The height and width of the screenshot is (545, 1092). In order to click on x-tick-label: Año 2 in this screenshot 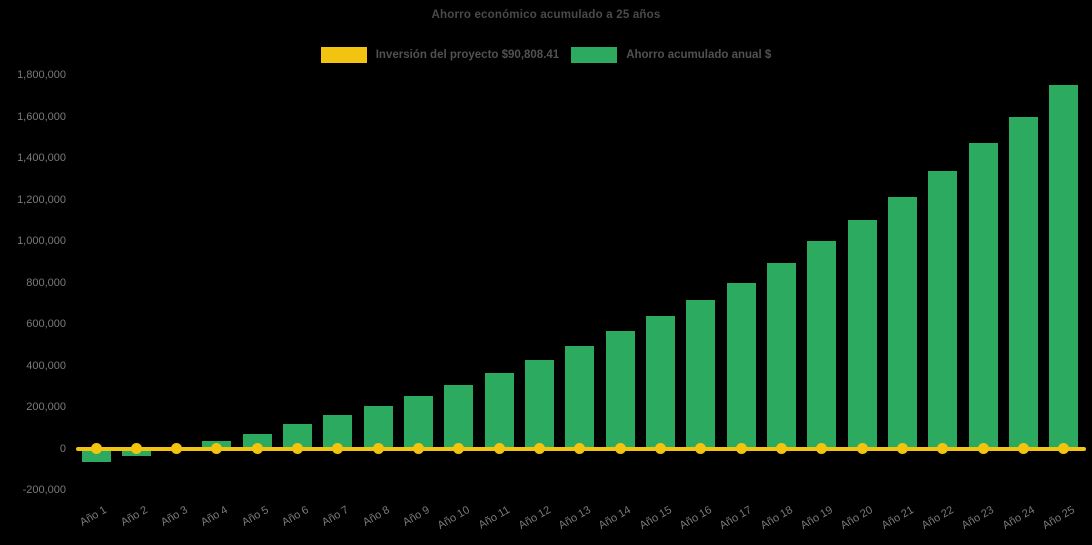, I will do `click(134, 516)`.